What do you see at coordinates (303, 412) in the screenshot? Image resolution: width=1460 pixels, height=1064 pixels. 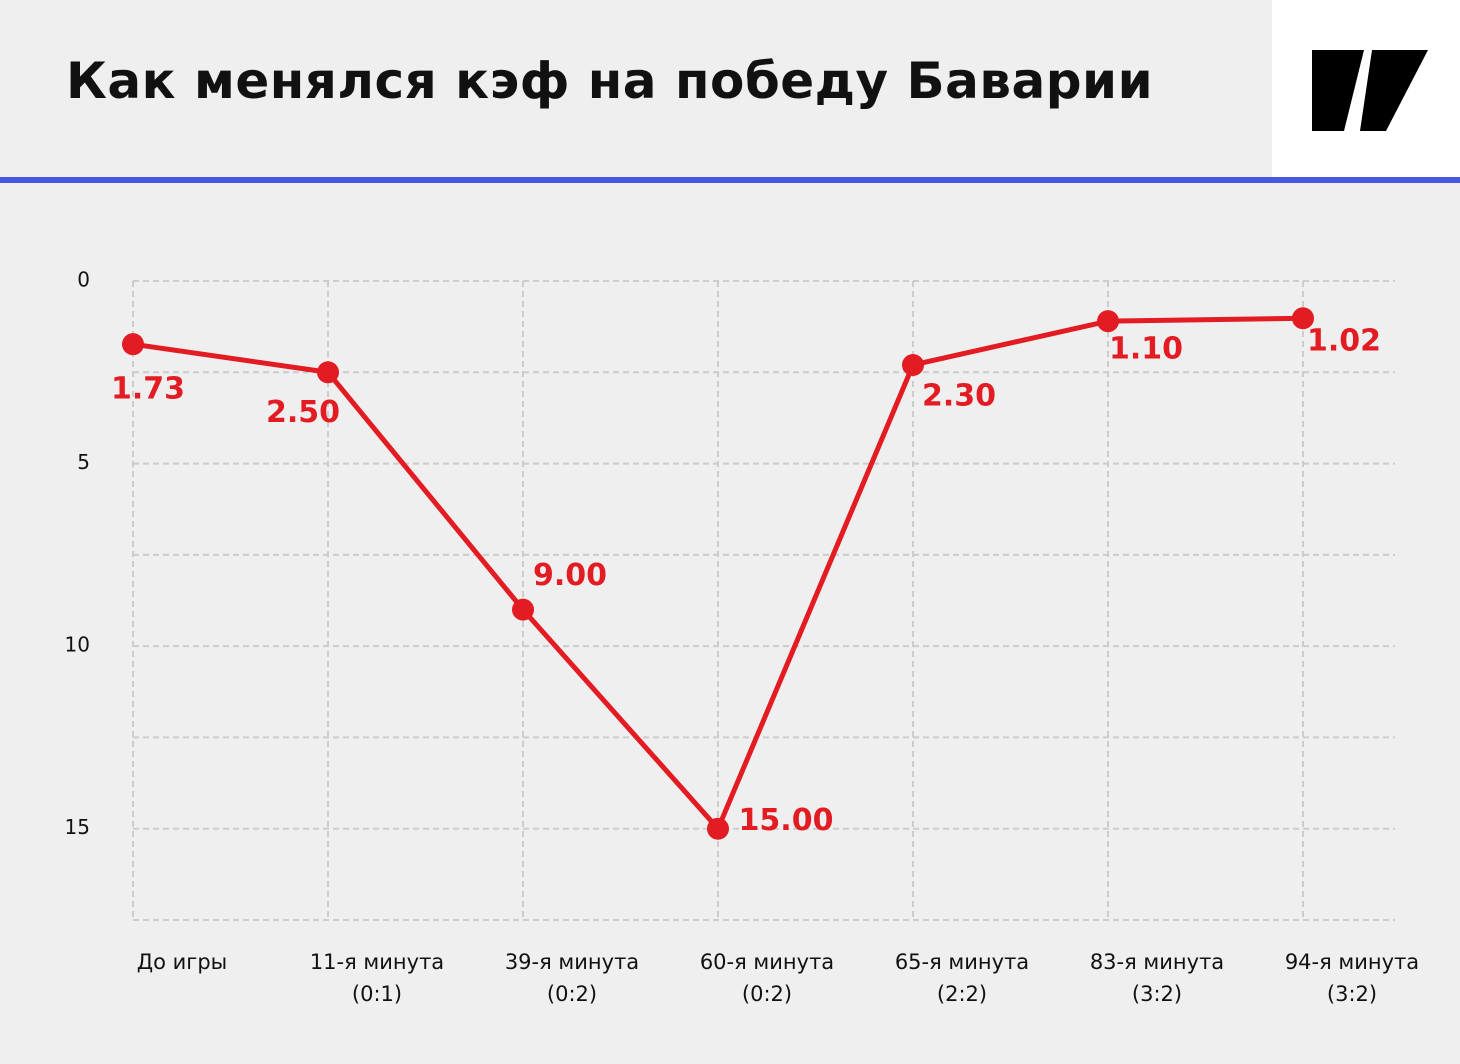 I see `value-label: 2.50` at bounding box center [303, 412].